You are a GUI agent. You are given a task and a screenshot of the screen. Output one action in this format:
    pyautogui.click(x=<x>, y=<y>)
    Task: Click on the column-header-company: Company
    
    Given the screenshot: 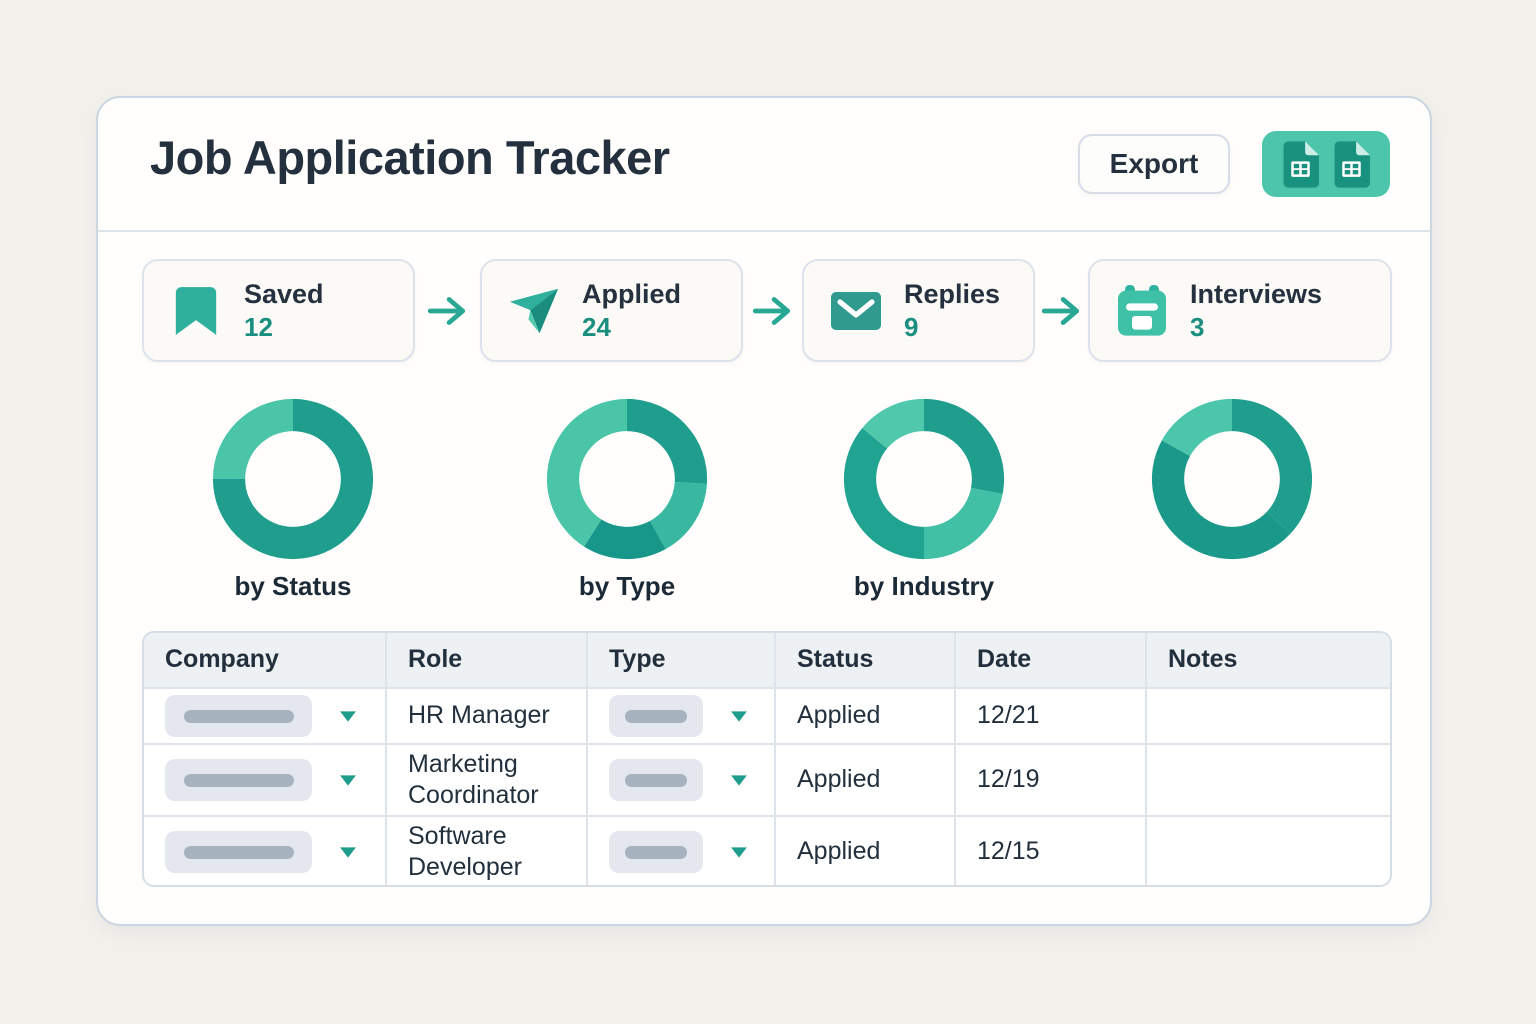 What is the action you would take?
    pyautogui.click(x=265, y=660)
    